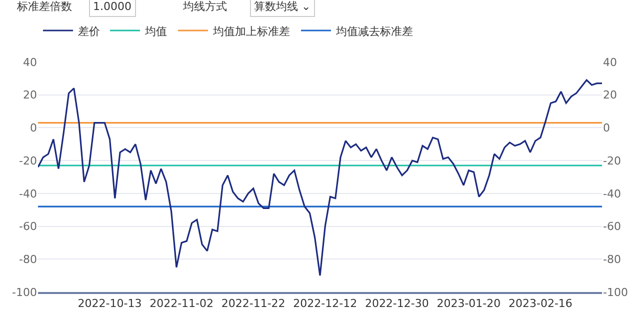 This screenshot has width=640, height=322. What do you see at coordinates (28, 193) in the screenshot?
I see `y-tick-label: -40` at bounding box center [28, 193].